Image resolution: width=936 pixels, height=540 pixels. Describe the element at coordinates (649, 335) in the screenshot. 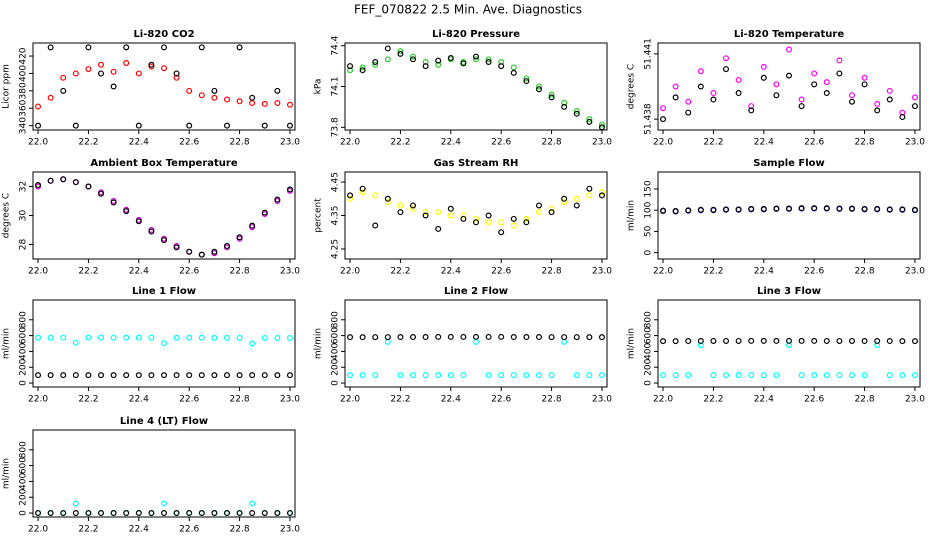

I see `y-tick-label: 600` at that location.